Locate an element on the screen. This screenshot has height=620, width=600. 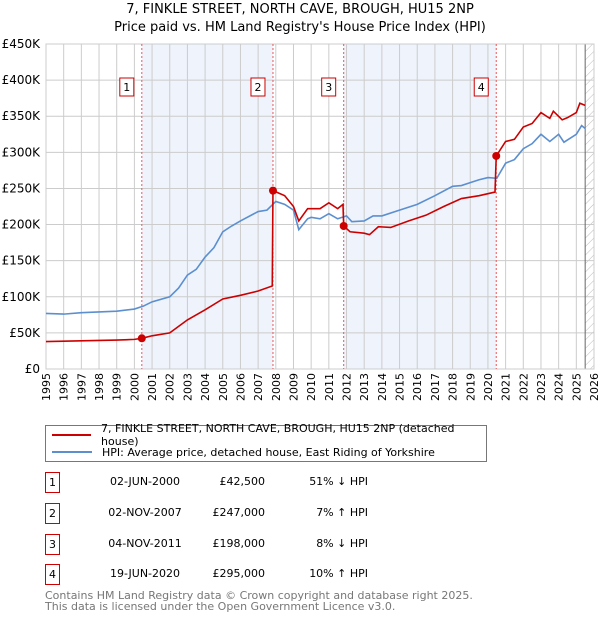
x-tick-label: 2000 is located at coordinates (134, 387).